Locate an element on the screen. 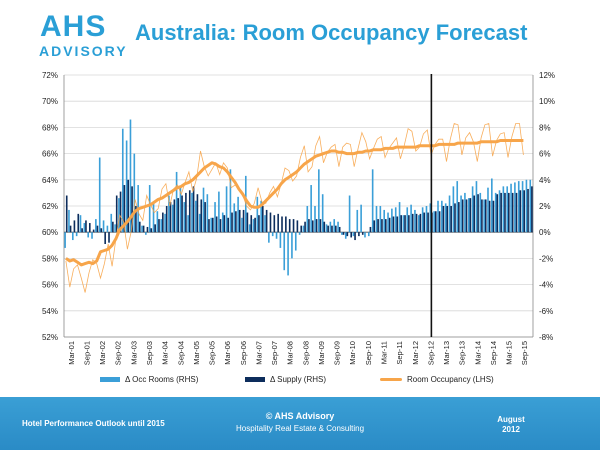  right-tick-label: 4% is located at coordinates (545, 180).